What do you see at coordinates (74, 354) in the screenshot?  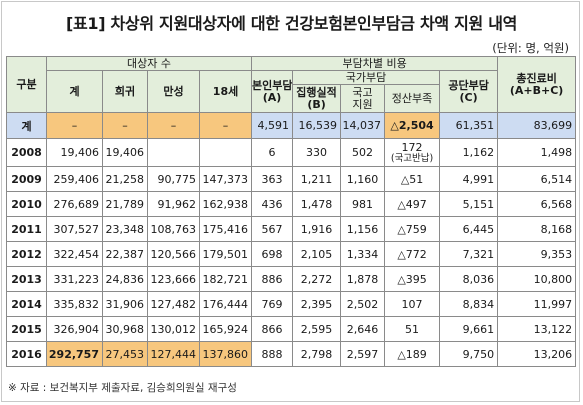 I see `cell-total: 292,757` at bounding box center [74, 354].